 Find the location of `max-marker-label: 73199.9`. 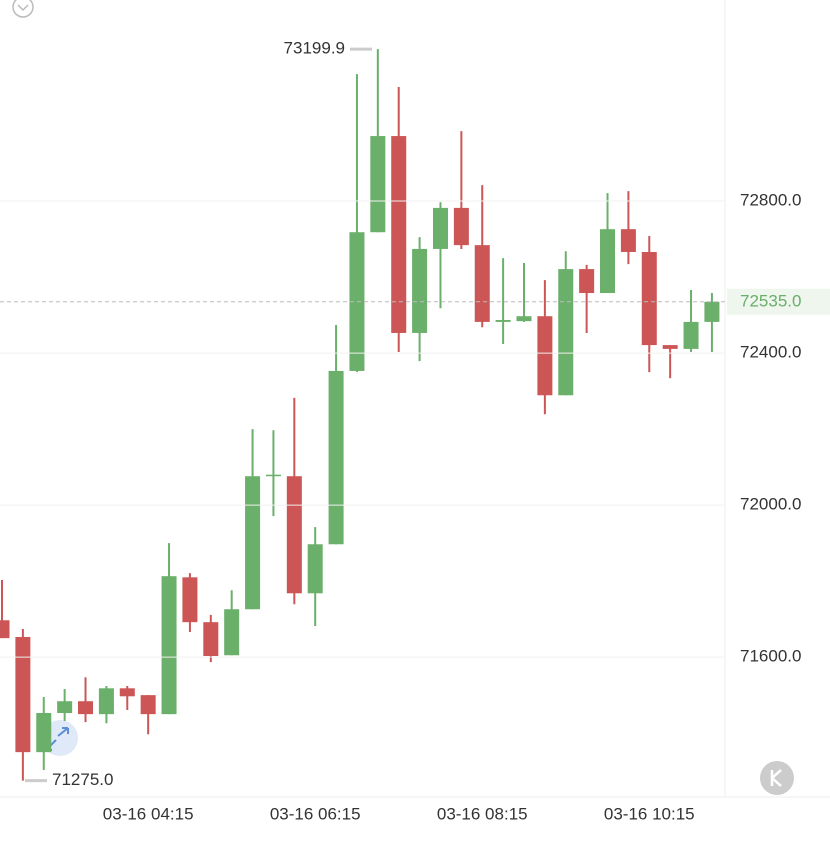

max-marker-label: 73199.9 is located at coordinates (314, 48).